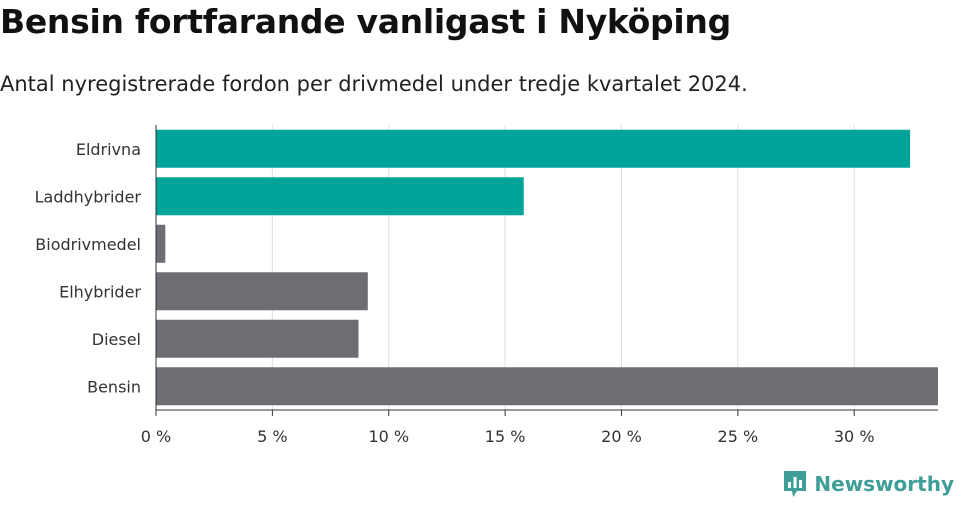 The image size is (960, 505). I want to click on x-tick-label: 30 %, so click(854, 436).